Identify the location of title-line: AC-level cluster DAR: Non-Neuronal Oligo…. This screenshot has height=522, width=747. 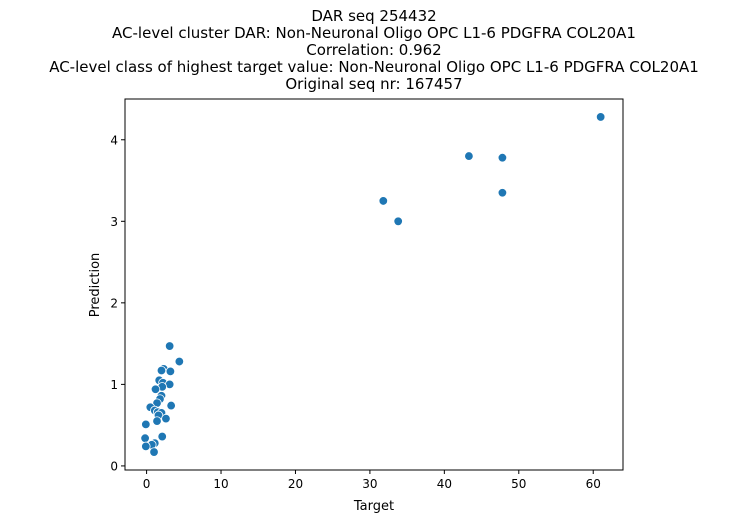
(374, 33).